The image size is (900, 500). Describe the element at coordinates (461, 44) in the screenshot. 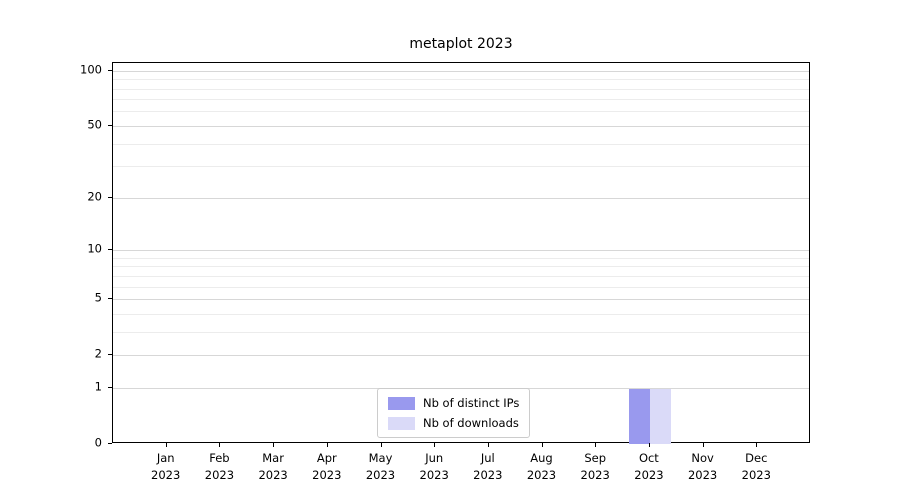

I see `chart-title: metaplot 2023` at that location.